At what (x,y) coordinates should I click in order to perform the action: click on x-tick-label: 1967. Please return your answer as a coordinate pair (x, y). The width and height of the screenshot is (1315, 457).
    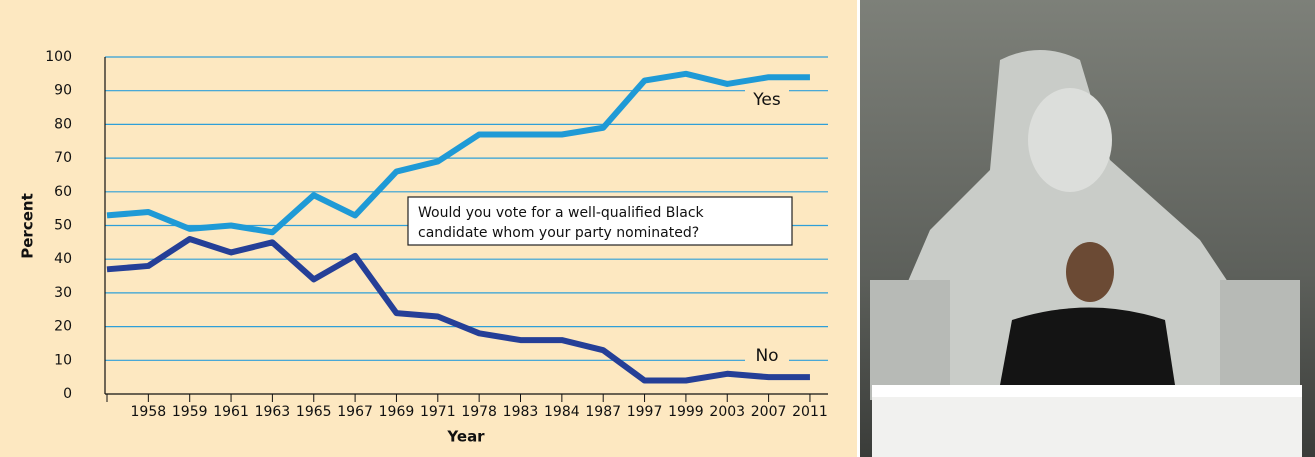
    Looking at the image, I should click on (355, 412).